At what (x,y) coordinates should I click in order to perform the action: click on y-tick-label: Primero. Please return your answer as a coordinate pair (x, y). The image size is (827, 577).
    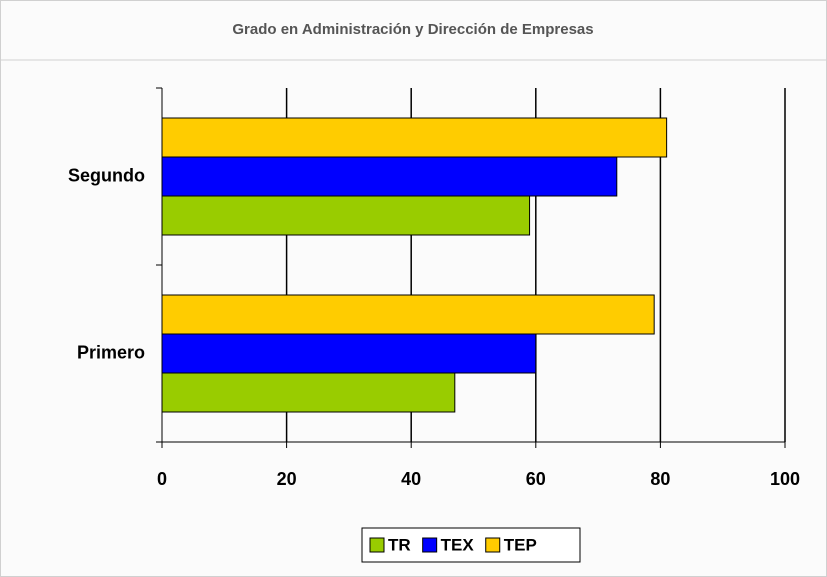
    Looking at the image, I should click on (111, 352).